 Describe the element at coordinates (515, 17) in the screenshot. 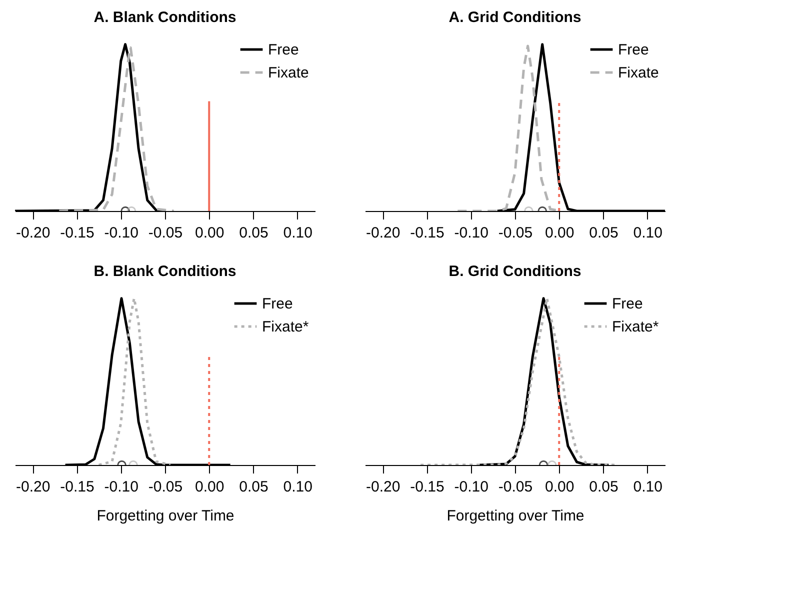

I see `chart-title: A. Grid Conditions` at that location.